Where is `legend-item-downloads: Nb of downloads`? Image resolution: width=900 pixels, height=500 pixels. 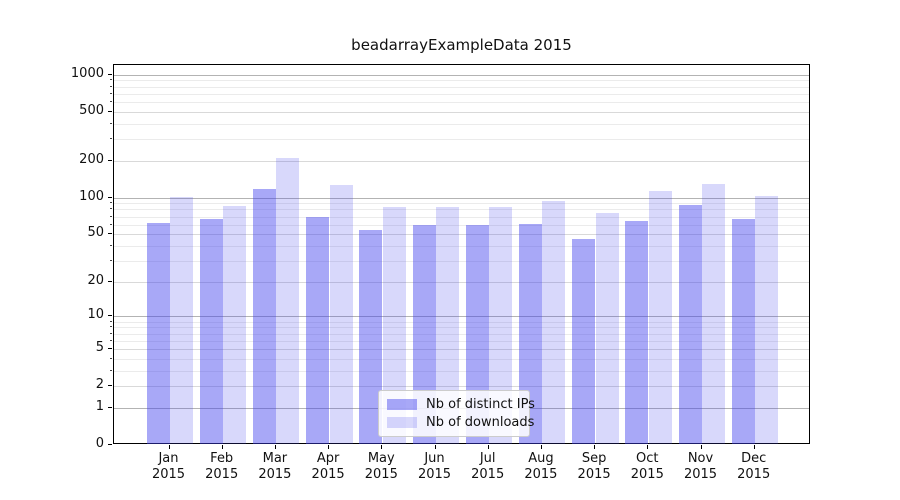
legend-item-downloads: Nb of downloads is located at coordinates (460, 422).